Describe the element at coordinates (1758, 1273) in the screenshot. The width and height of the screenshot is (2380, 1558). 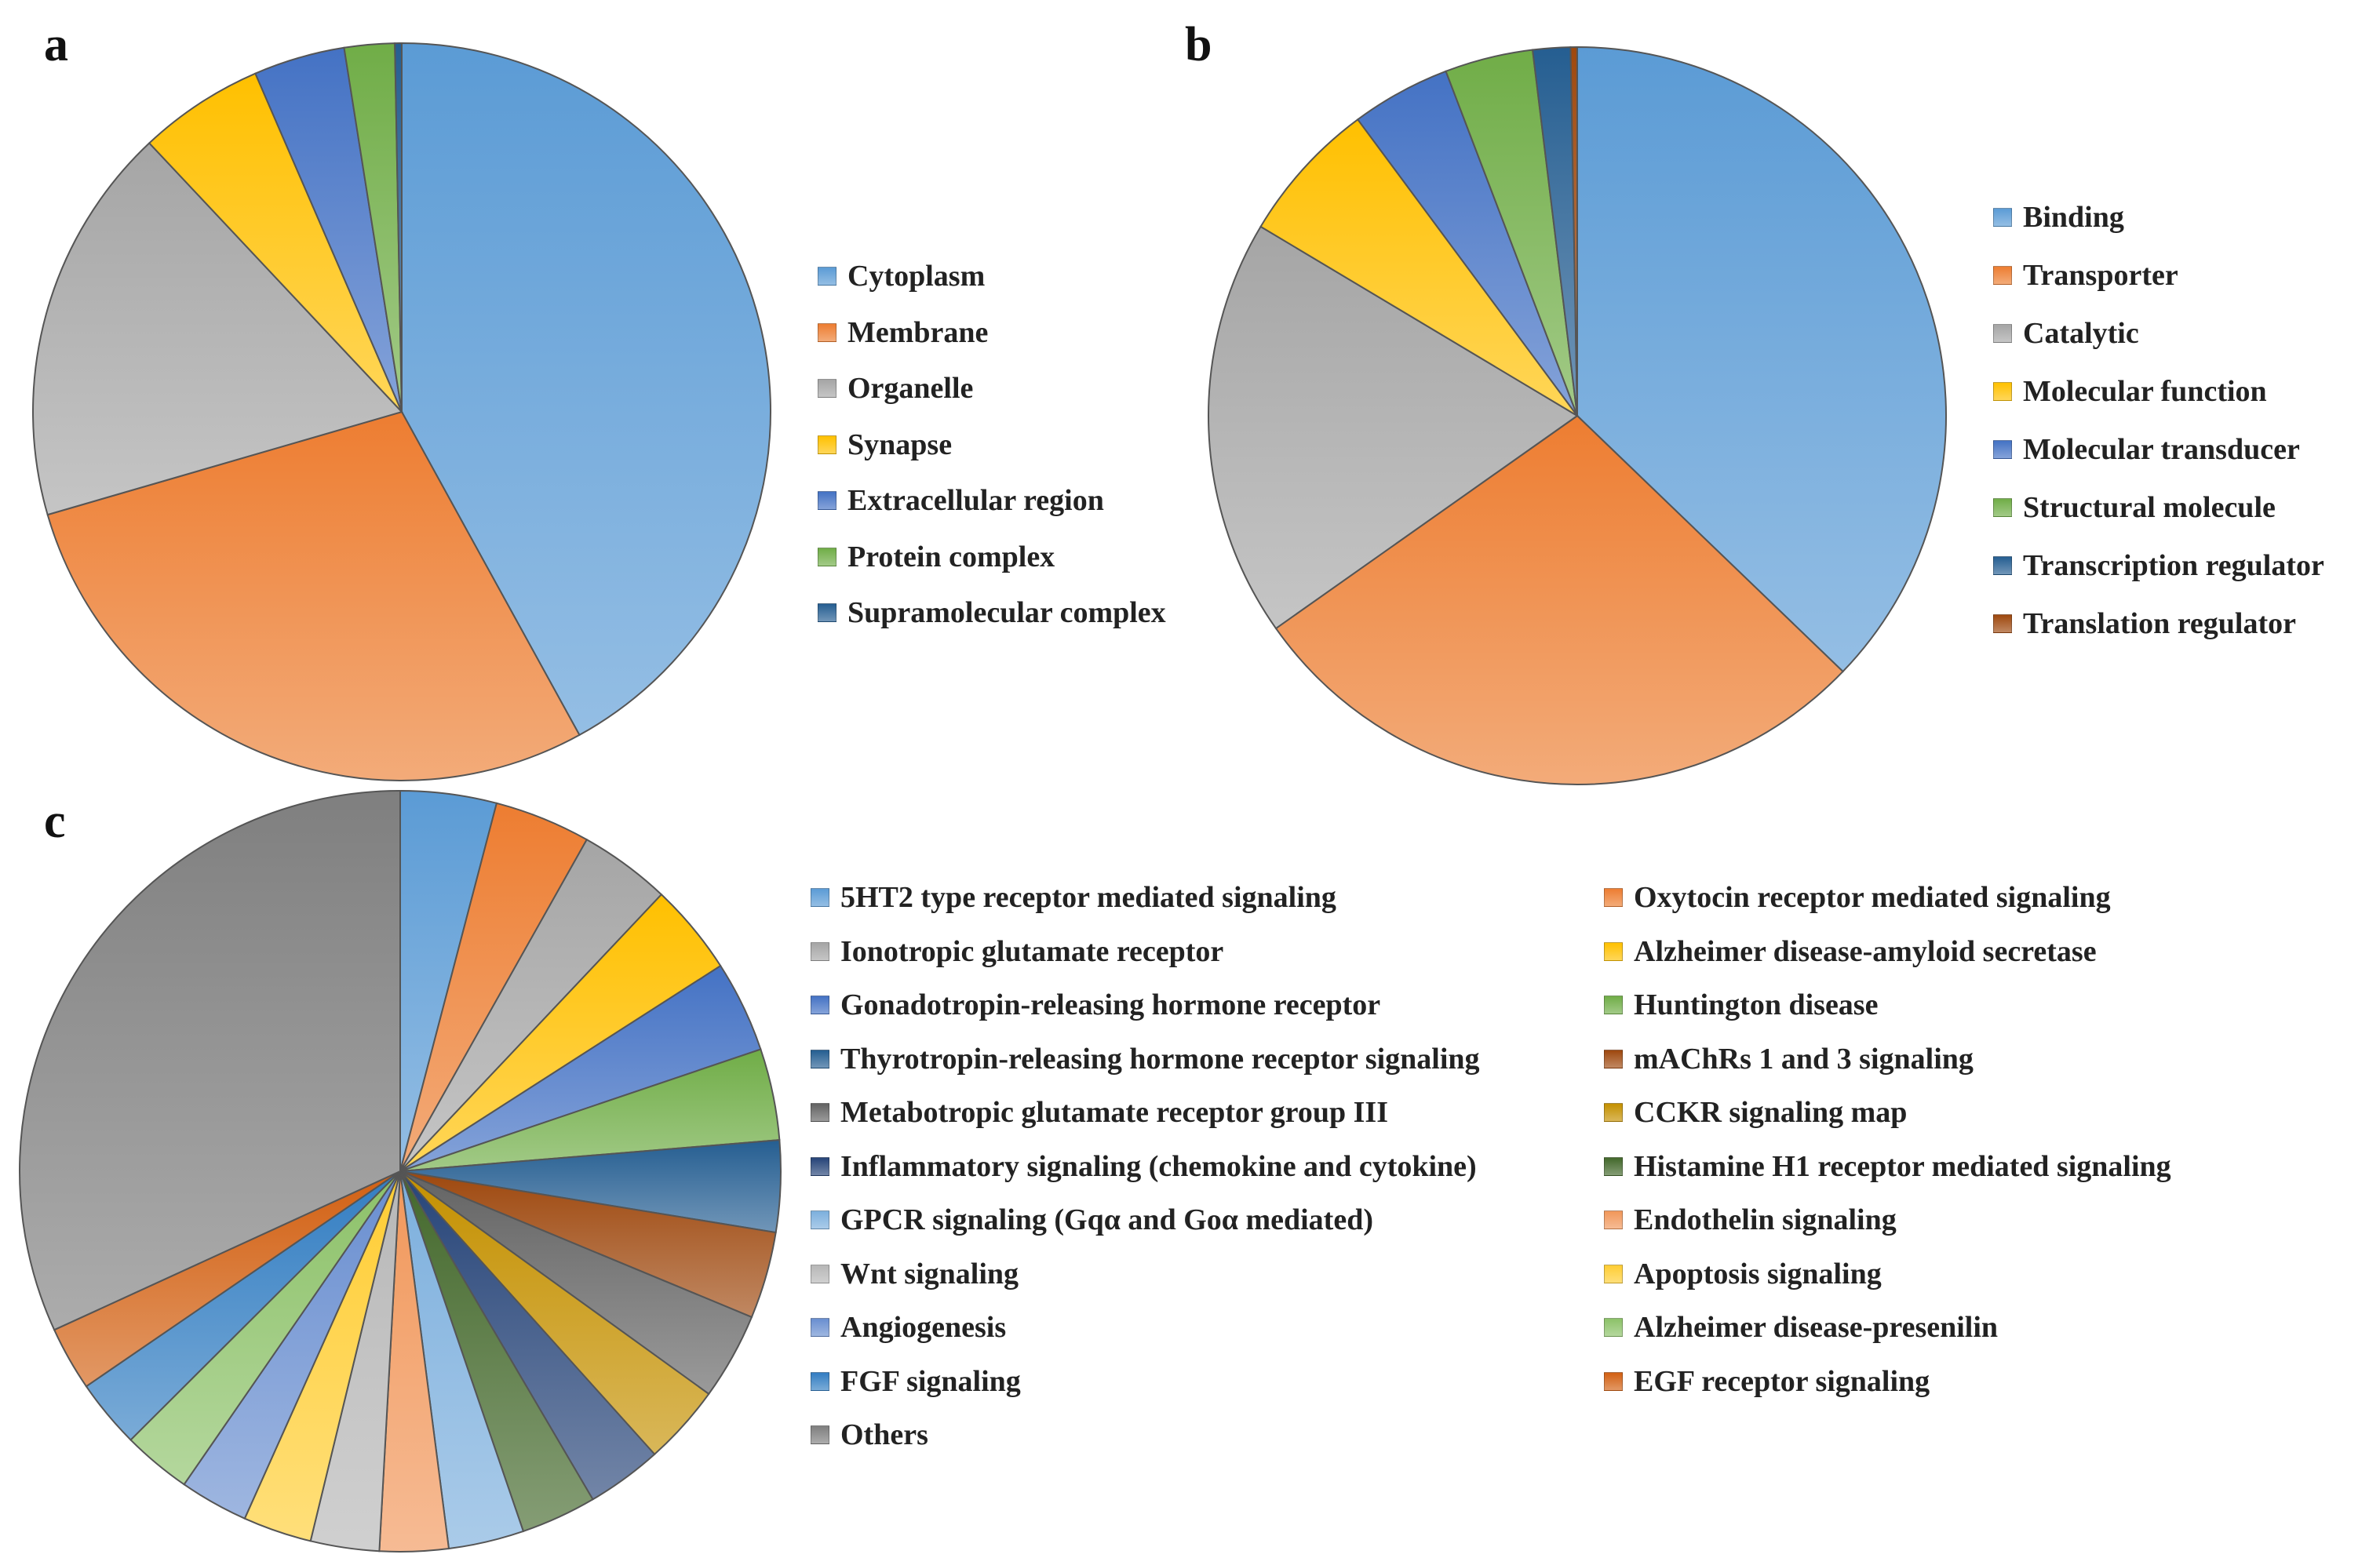
I see `legend-label: Apoptosis signaling` at that location.